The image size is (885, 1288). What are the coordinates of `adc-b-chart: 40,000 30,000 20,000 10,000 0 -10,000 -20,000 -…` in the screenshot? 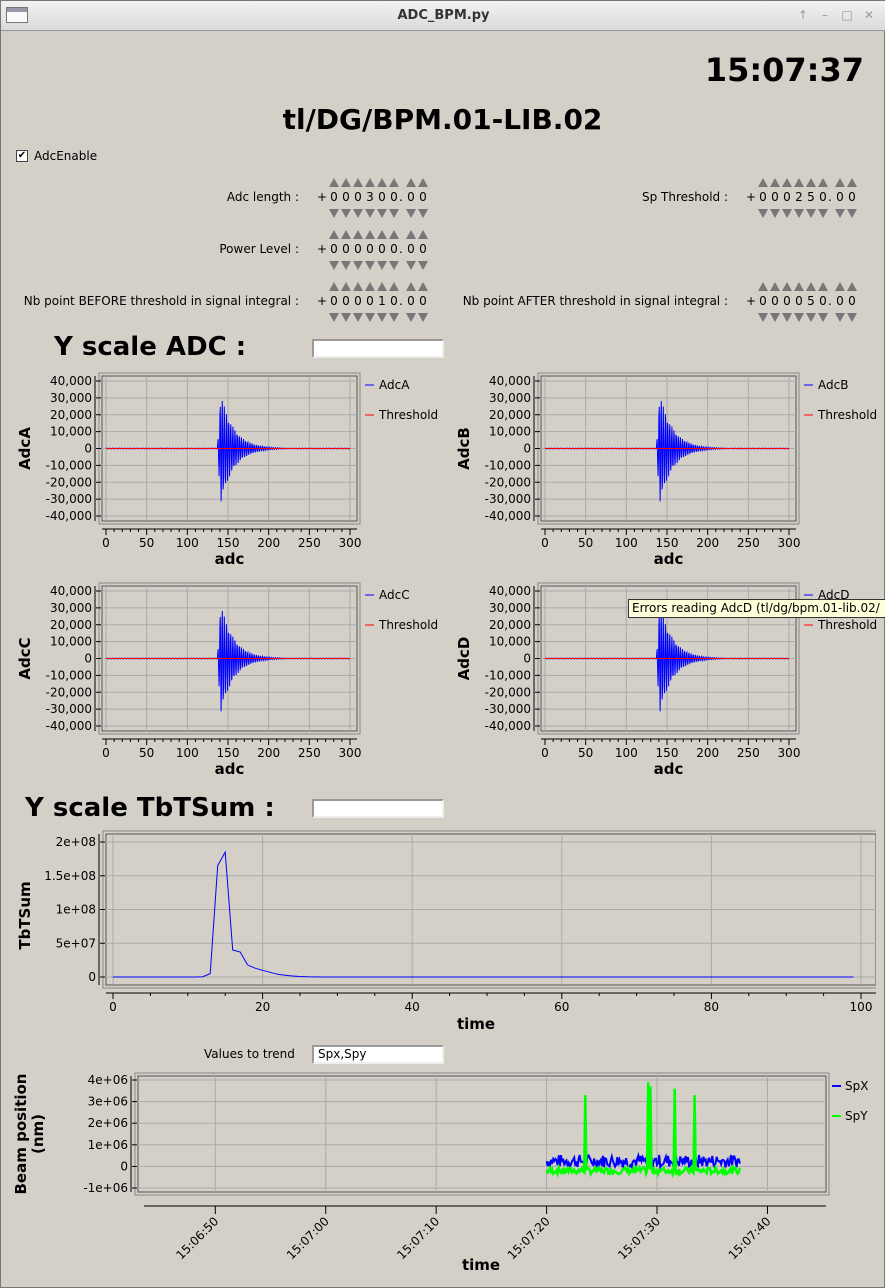 It's located at (665, 473).